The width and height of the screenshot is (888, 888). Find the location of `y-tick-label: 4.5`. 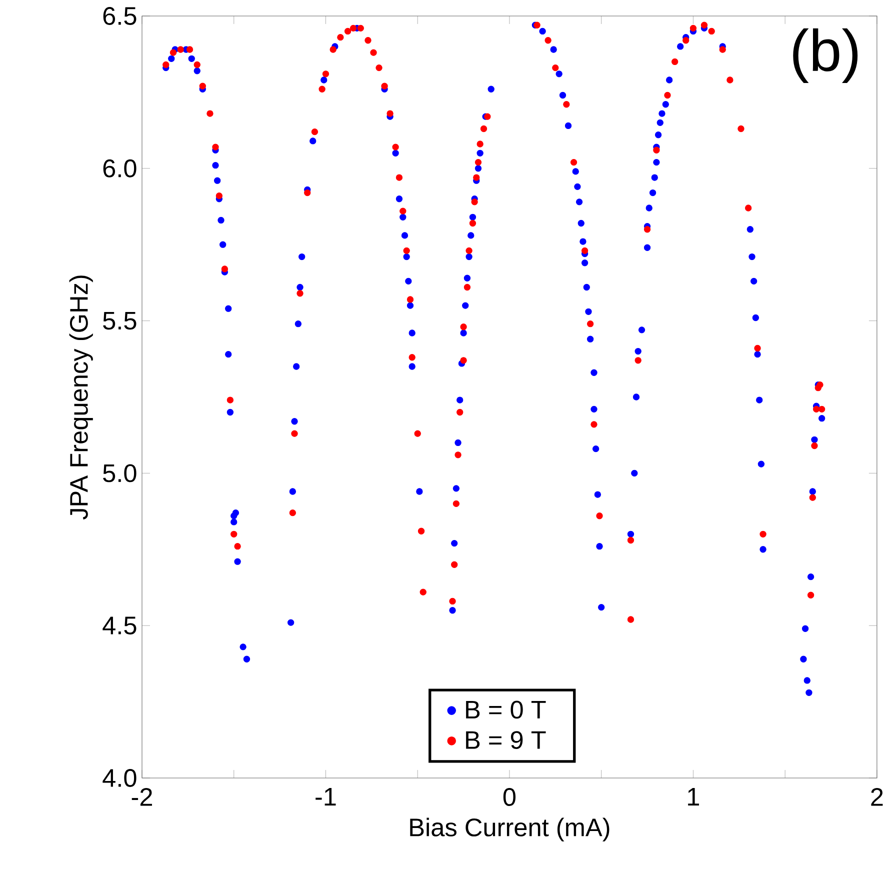

y-tick-label: 4.5 is located at coordinates (119, 625).